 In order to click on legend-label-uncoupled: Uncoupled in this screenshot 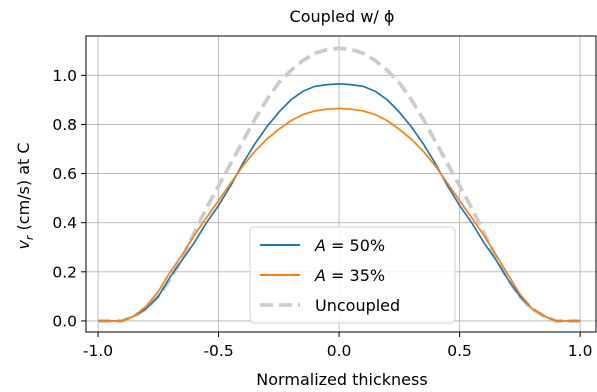, I will do `click(357, 305)`.